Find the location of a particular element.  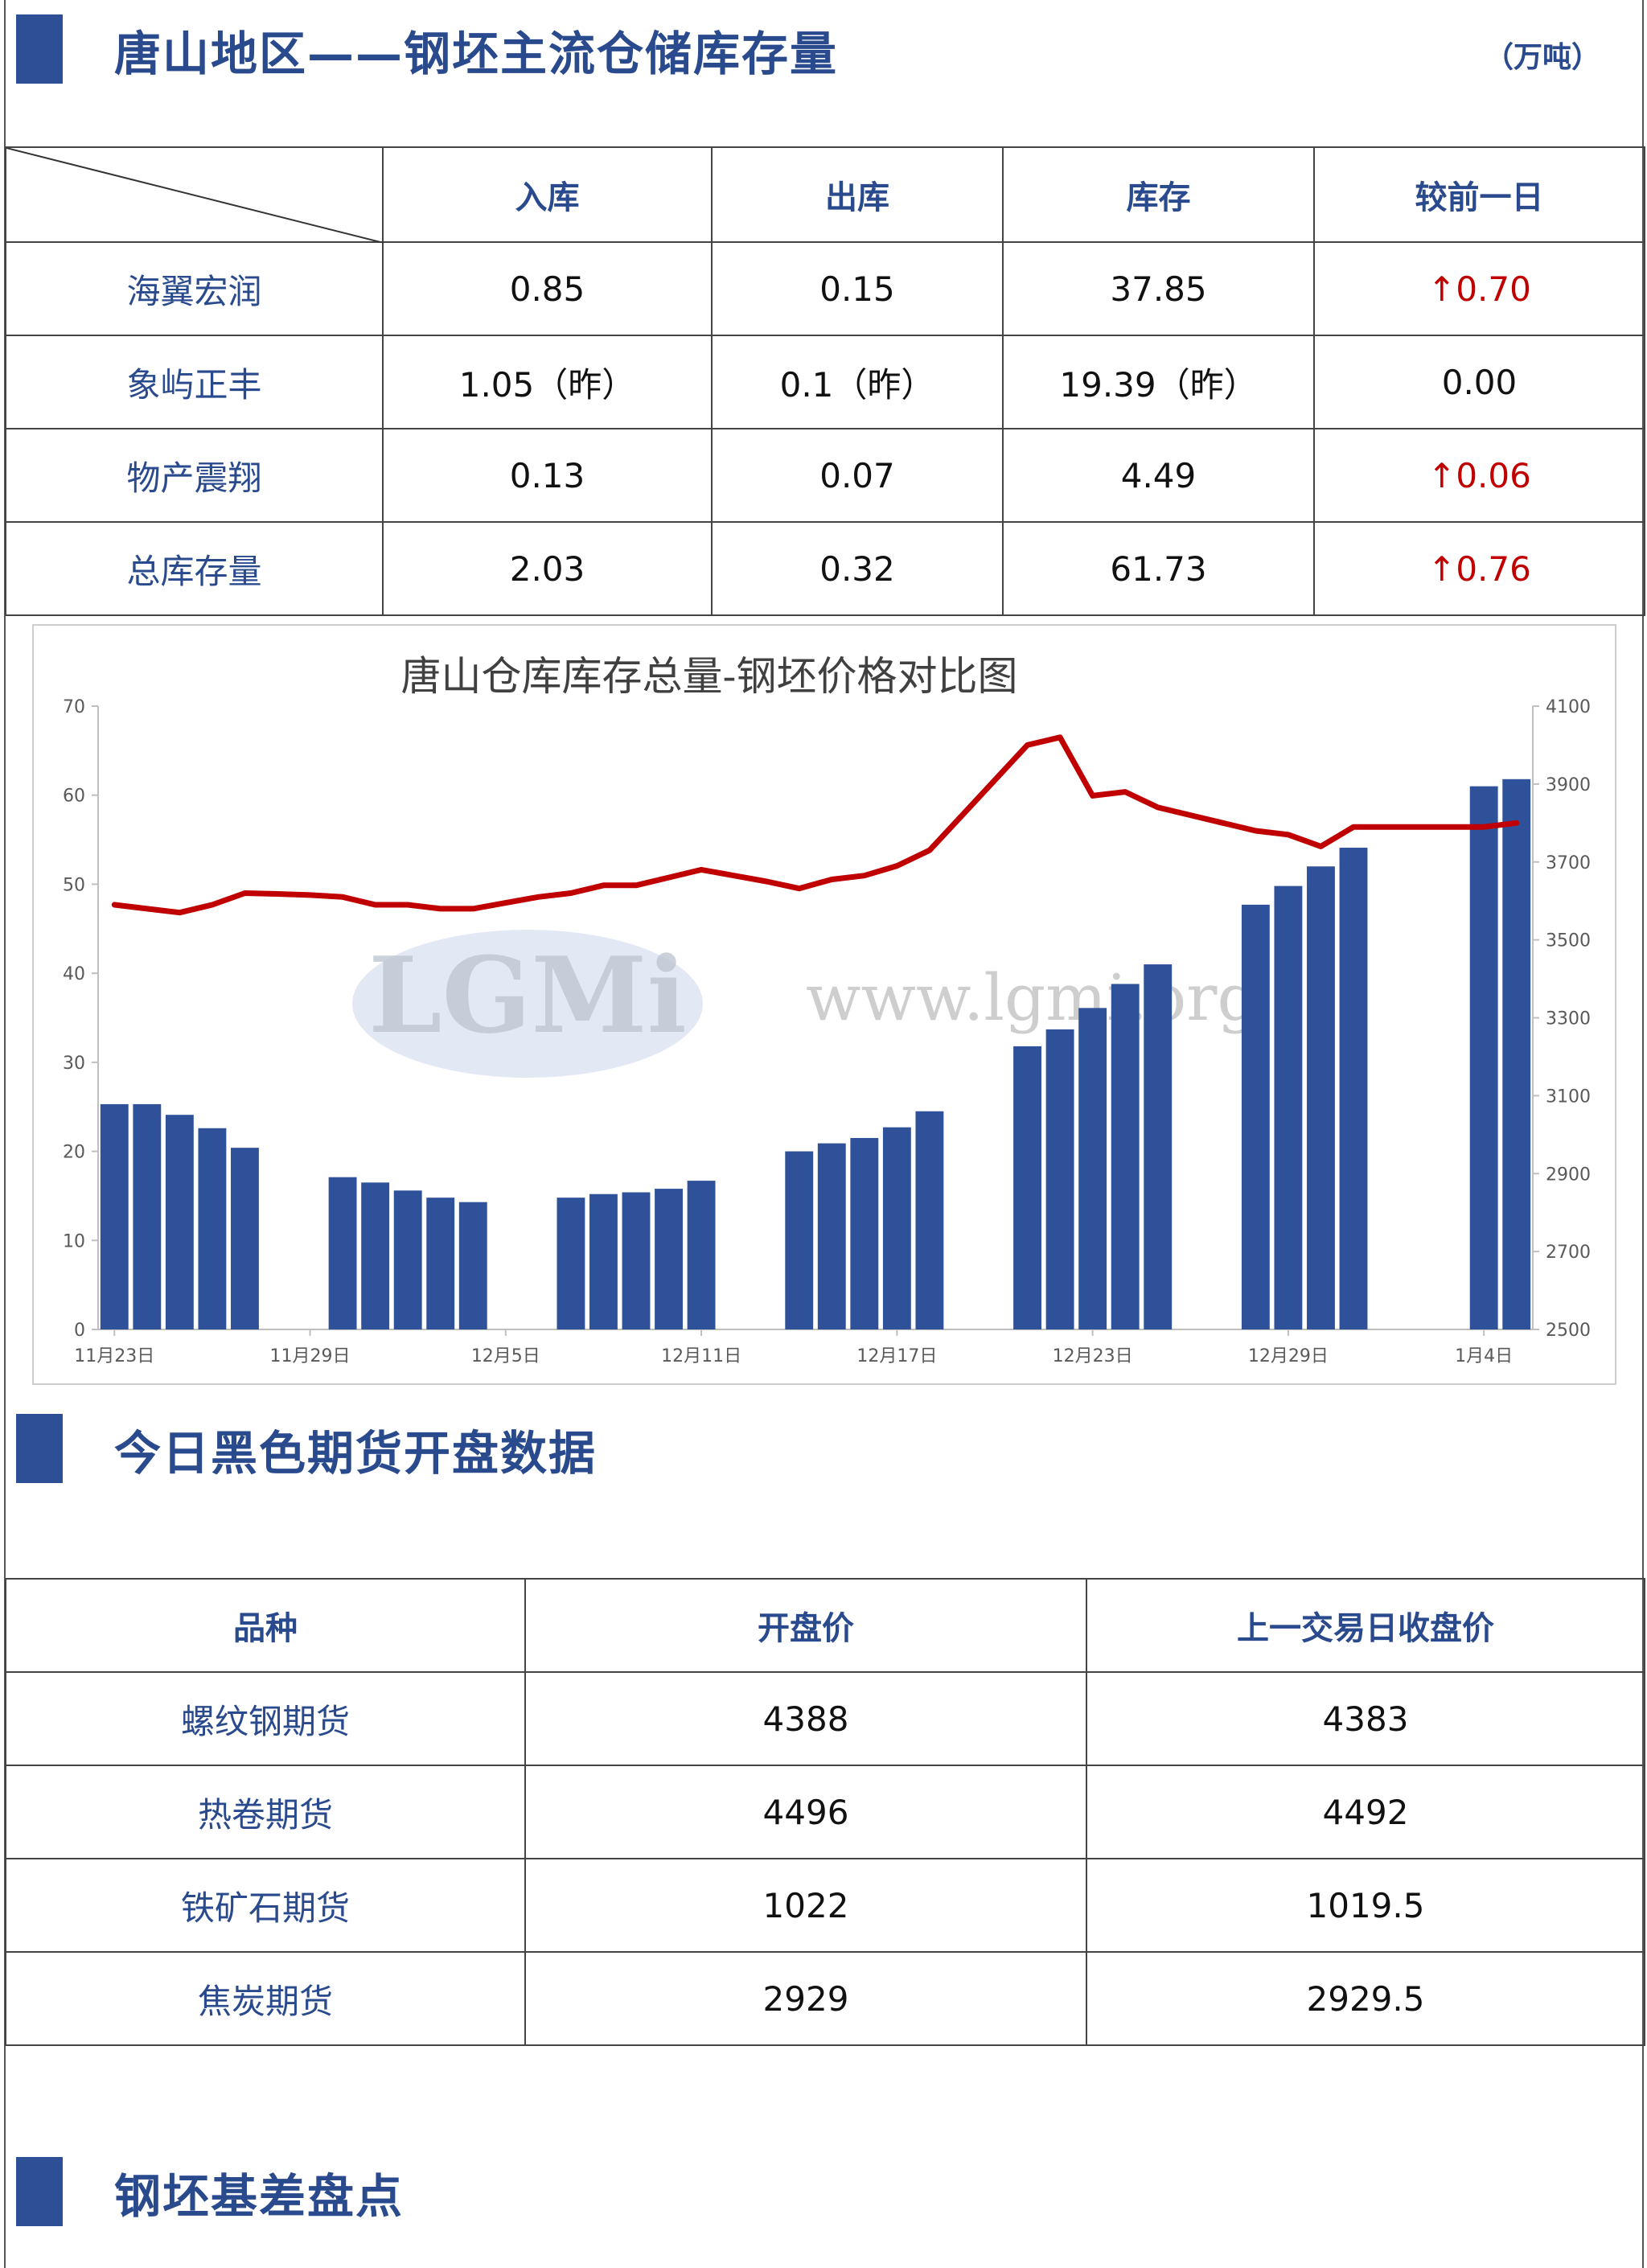

left-tick-label: 0 is located at coordinates (79, 1331).